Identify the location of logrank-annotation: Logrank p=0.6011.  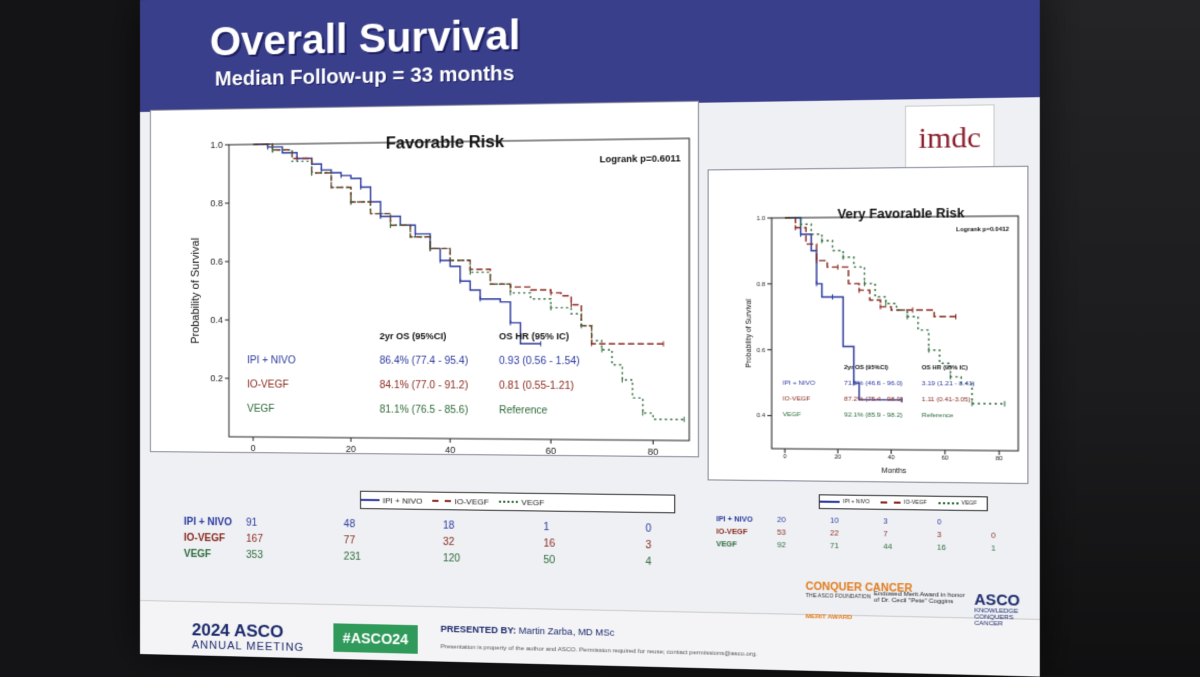
(640, 158).